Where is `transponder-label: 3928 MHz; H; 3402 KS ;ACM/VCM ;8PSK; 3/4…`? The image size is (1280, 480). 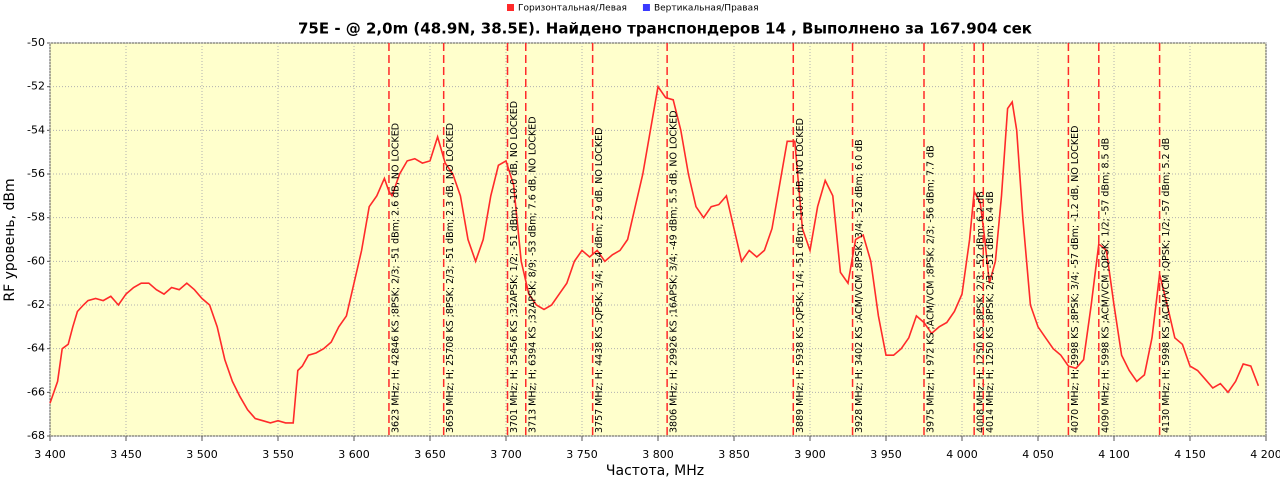
transponder-label: 3928 MHz; H; 3402 KS ;ACM/VCM ;8PSK; 3/4… is located at coordinates (859, 286).